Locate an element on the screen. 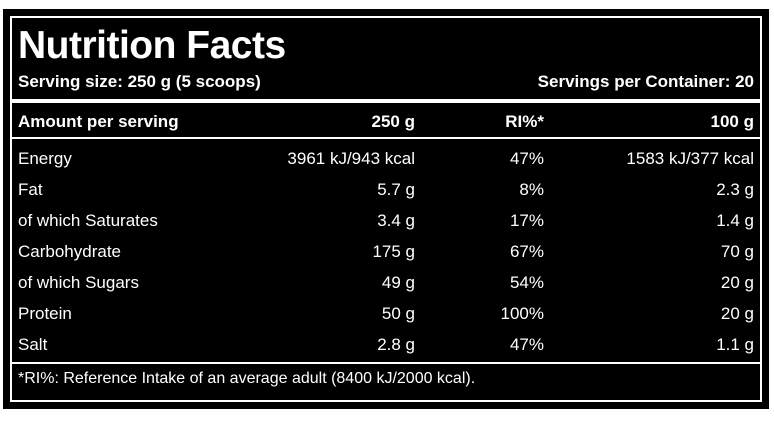 The width and height of the screenshot is (774, 432). per-100-value: 1.4 g is located at coordinates (735, 220).